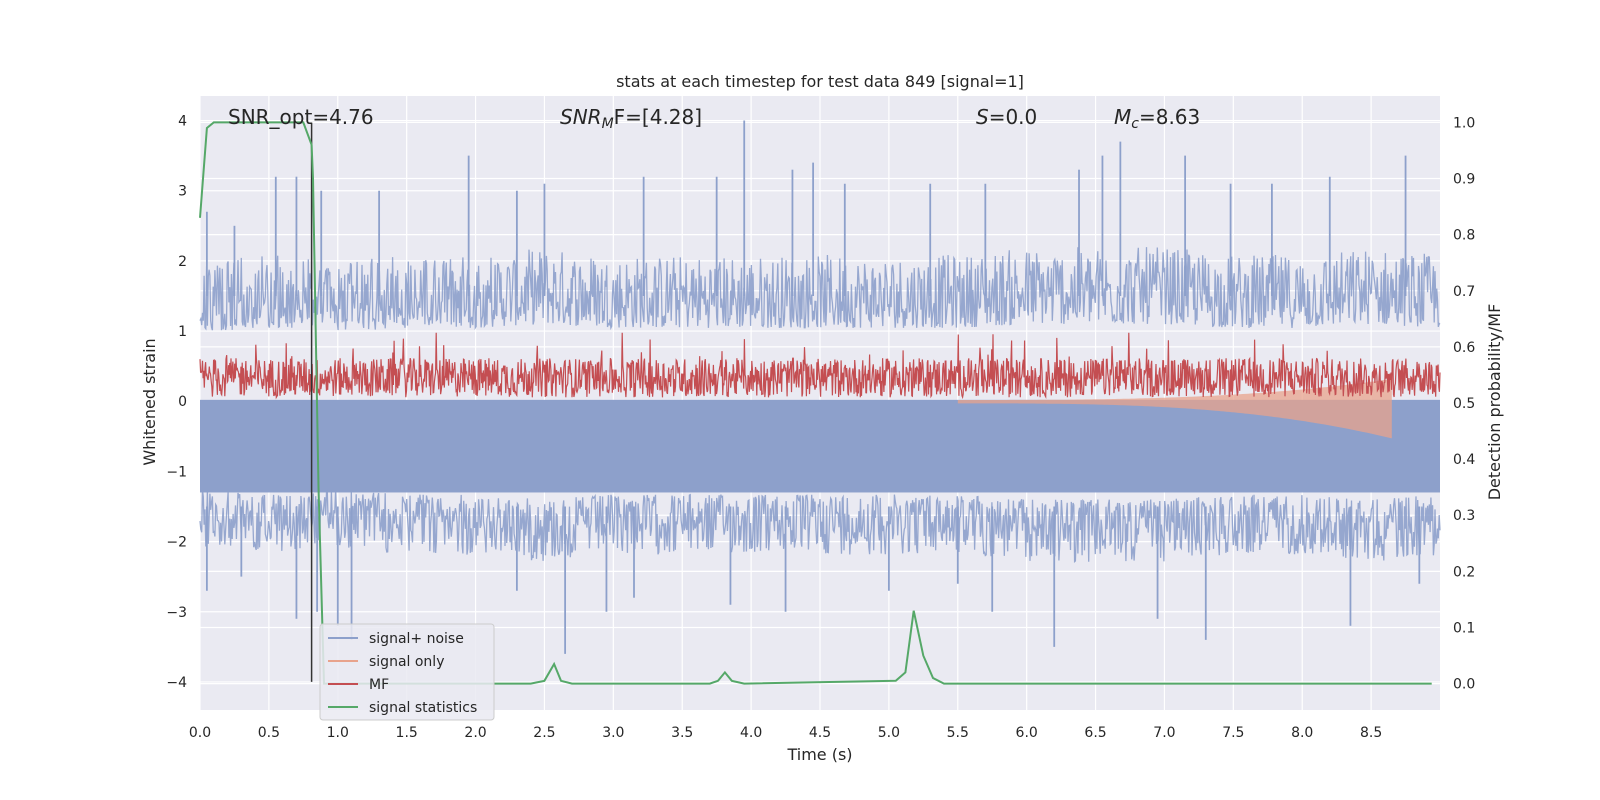 This screenshot has height=800, width=1600. I want to click on y-tick-label: 0, so click(182, 402).